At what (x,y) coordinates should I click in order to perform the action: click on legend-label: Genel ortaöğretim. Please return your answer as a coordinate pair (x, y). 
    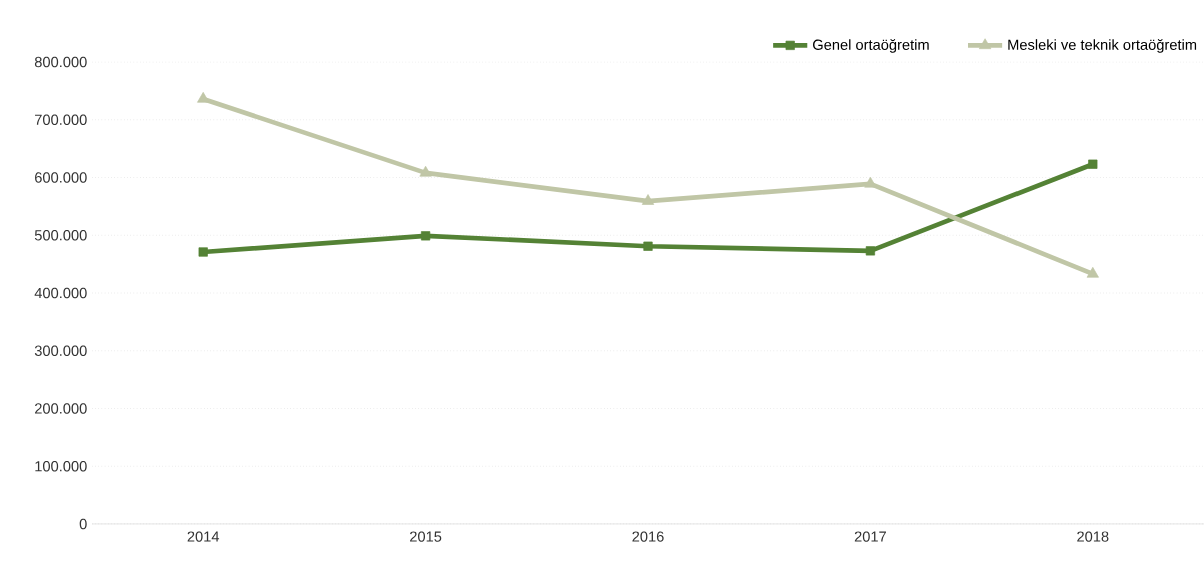
    Looking at the image, I should click on (871, 45).